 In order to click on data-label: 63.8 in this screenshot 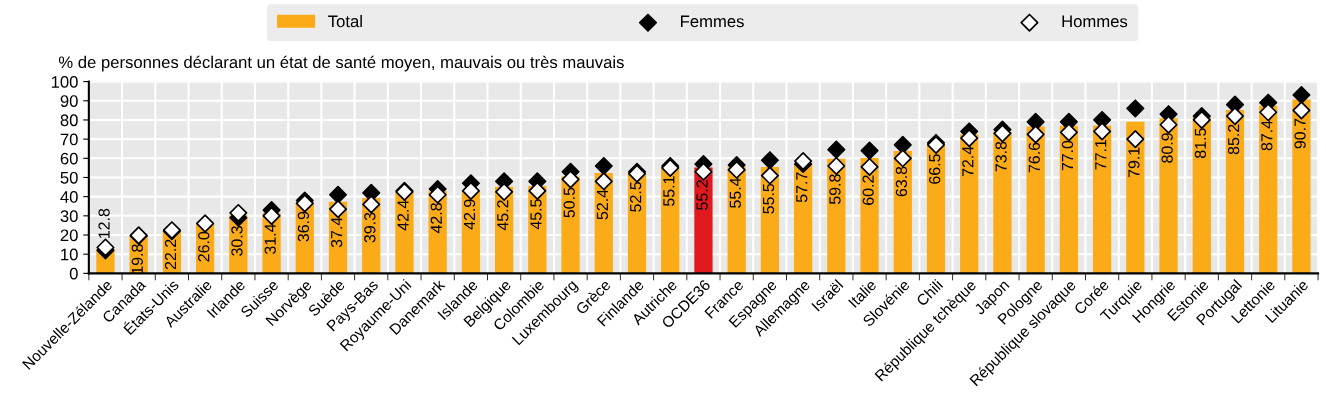, I will do `click(901, 181)`.